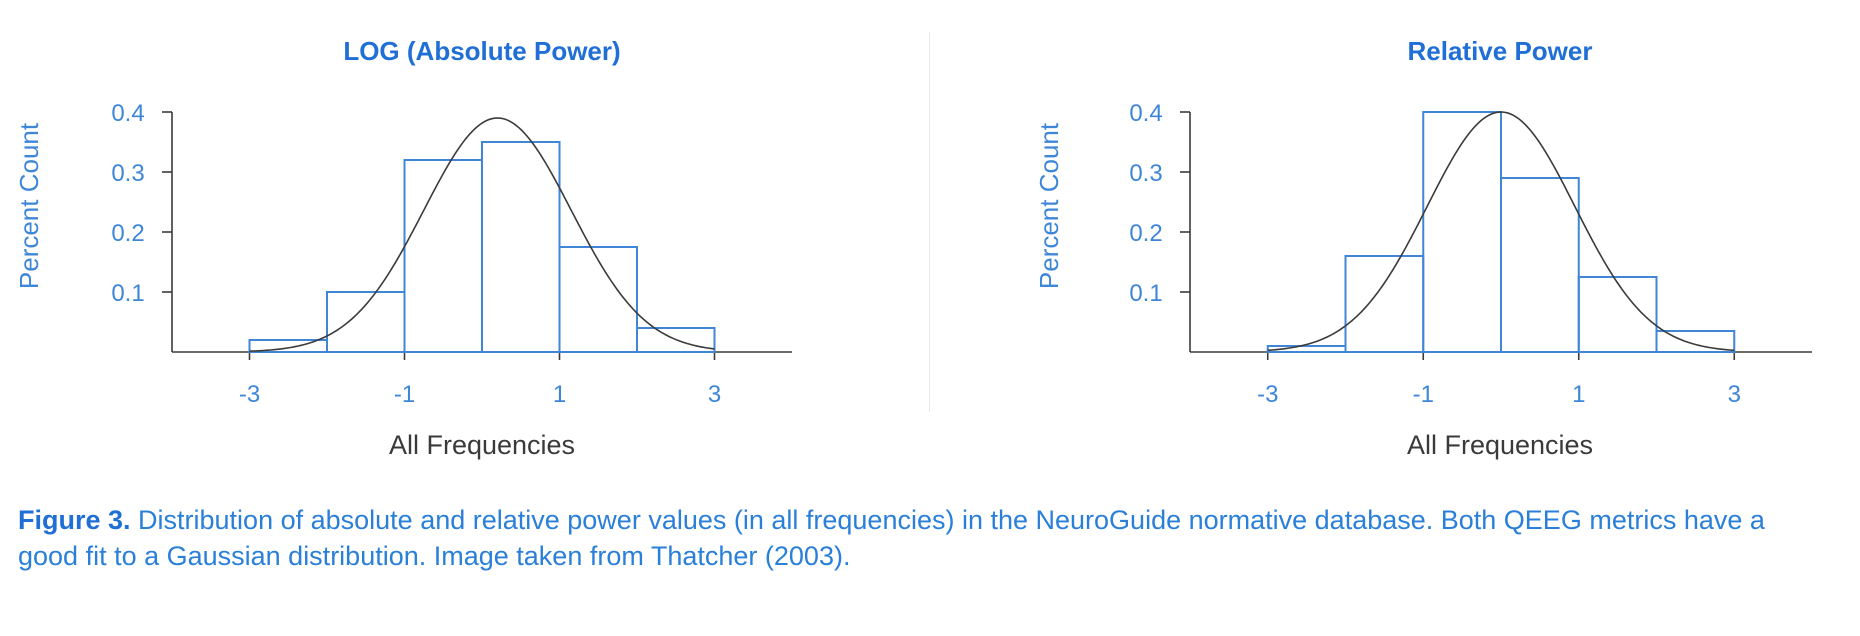 Image resolution: width=1860 pixels, height=636 pixels. I want to click on caption-label: Figure 3., so click(74, 520).